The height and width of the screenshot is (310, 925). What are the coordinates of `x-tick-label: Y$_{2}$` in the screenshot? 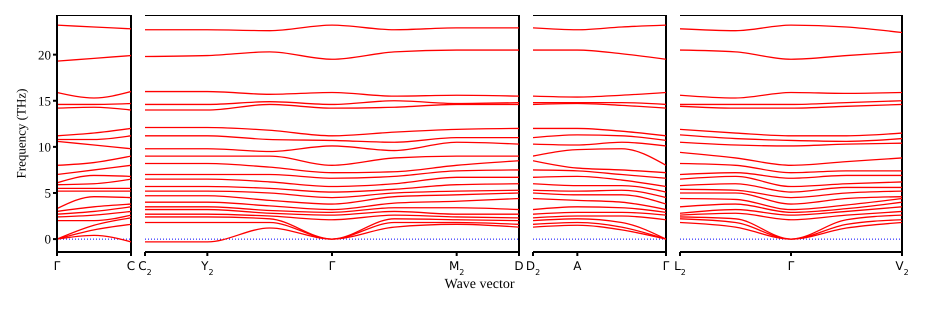 It's located at (207, 267).